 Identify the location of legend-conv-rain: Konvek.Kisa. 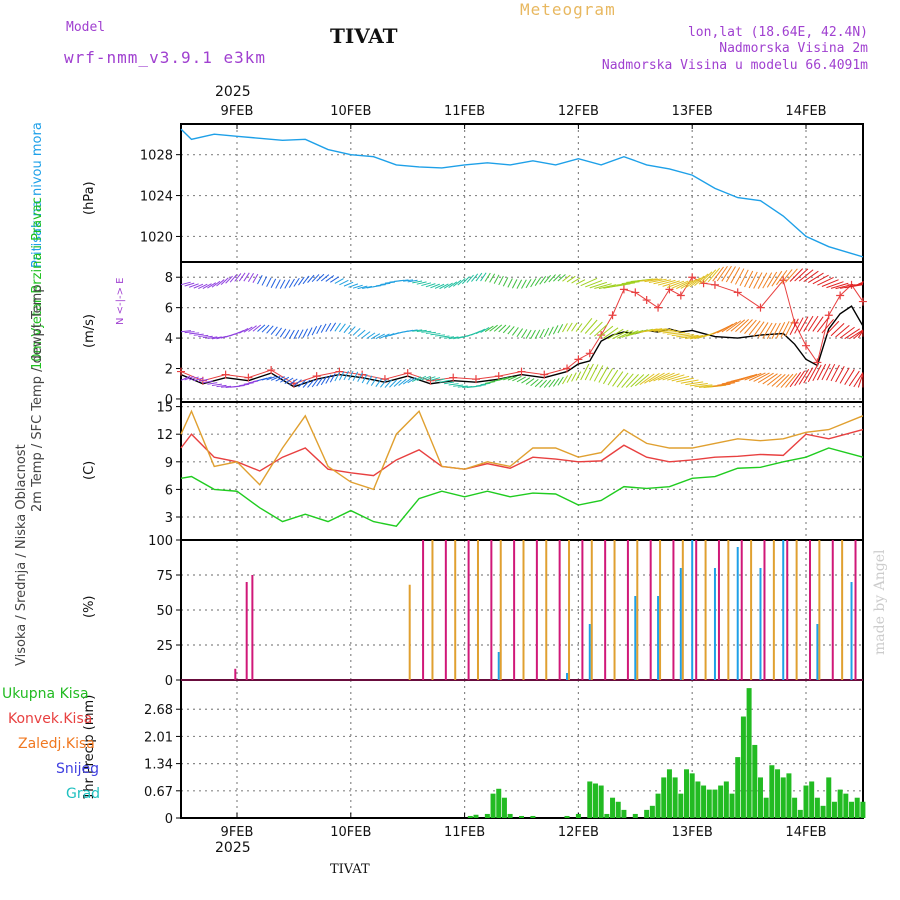
(50, 719).